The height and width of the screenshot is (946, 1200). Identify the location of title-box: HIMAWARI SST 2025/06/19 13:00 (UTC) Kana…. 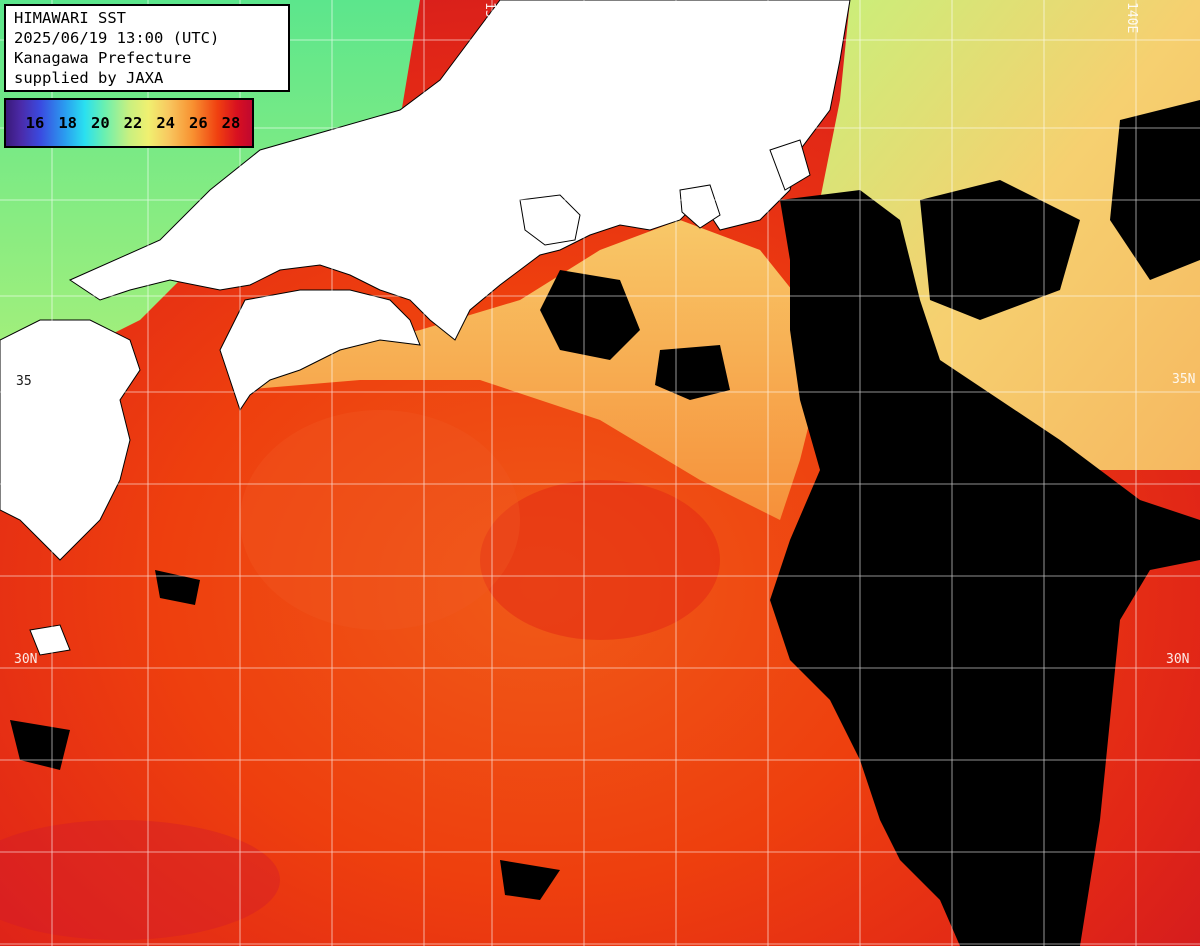
(147, 48).